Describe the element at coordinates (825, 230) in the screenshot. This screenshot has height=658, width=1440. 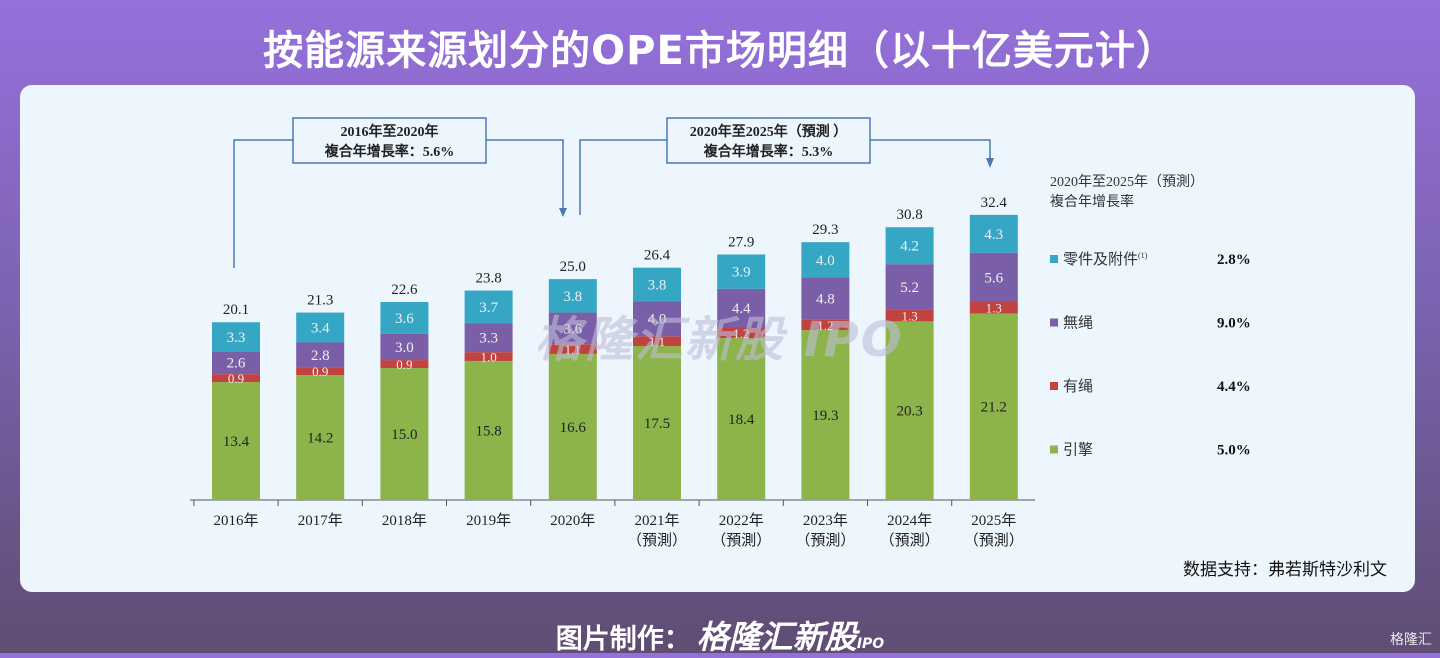
I see `total-label: 29.3` at that location.